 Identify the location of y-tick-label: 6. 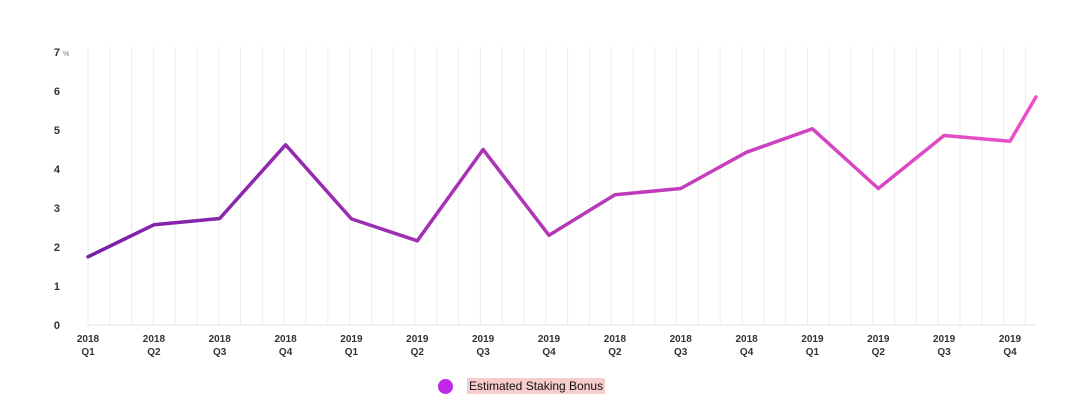
(57, 92).